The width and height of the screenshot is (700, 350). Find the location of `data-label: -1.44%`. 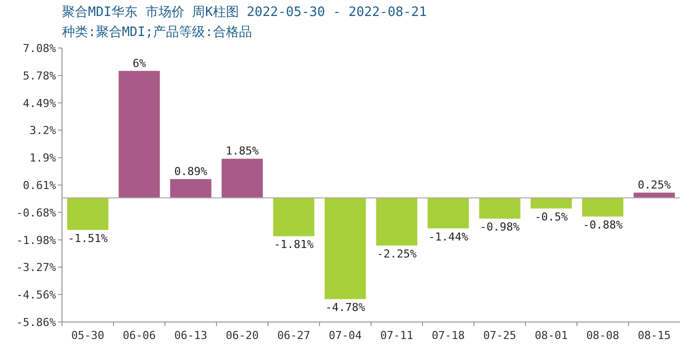

data-label: -1.44% is located at coordinates (448, 237).